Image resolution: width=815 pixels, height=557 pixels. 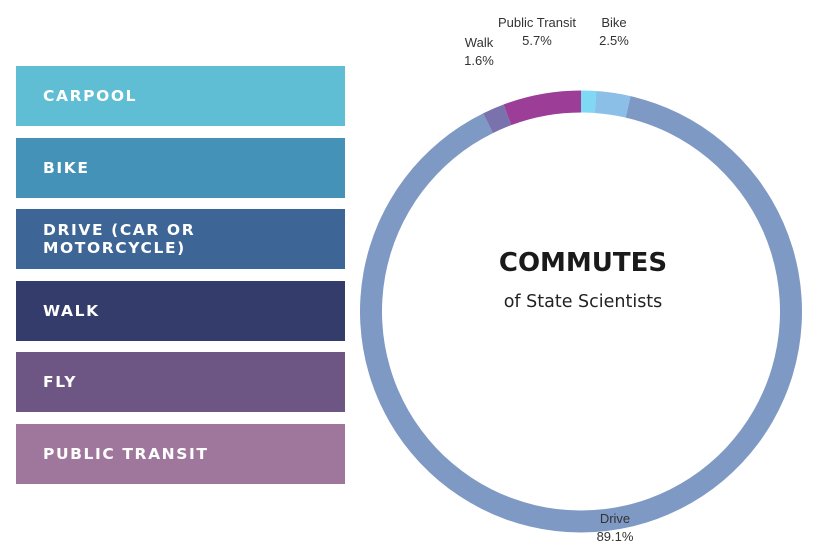 What do you see at coordinates (60, 382) in the screenshot?
I see `legend-item-label: FLY` at bounding box center [60, 382].